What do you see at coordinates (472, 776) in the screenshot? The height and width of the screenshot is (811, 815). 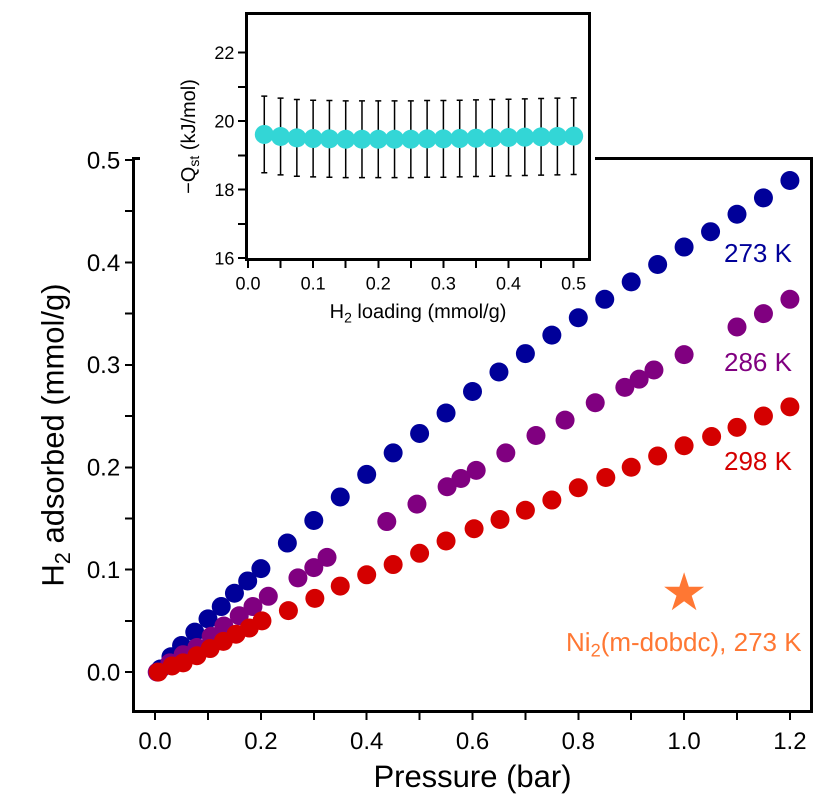 I see `x-axis-title: Pressure (bar)` at bounding box center [472, 776].